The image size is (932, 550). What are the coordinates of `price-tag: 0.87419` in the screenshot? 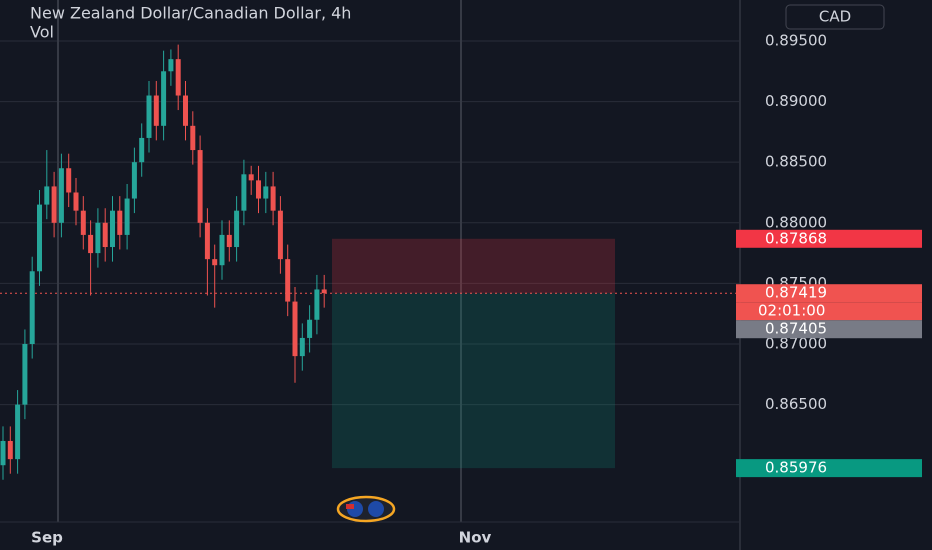 It's located at (796, 293).